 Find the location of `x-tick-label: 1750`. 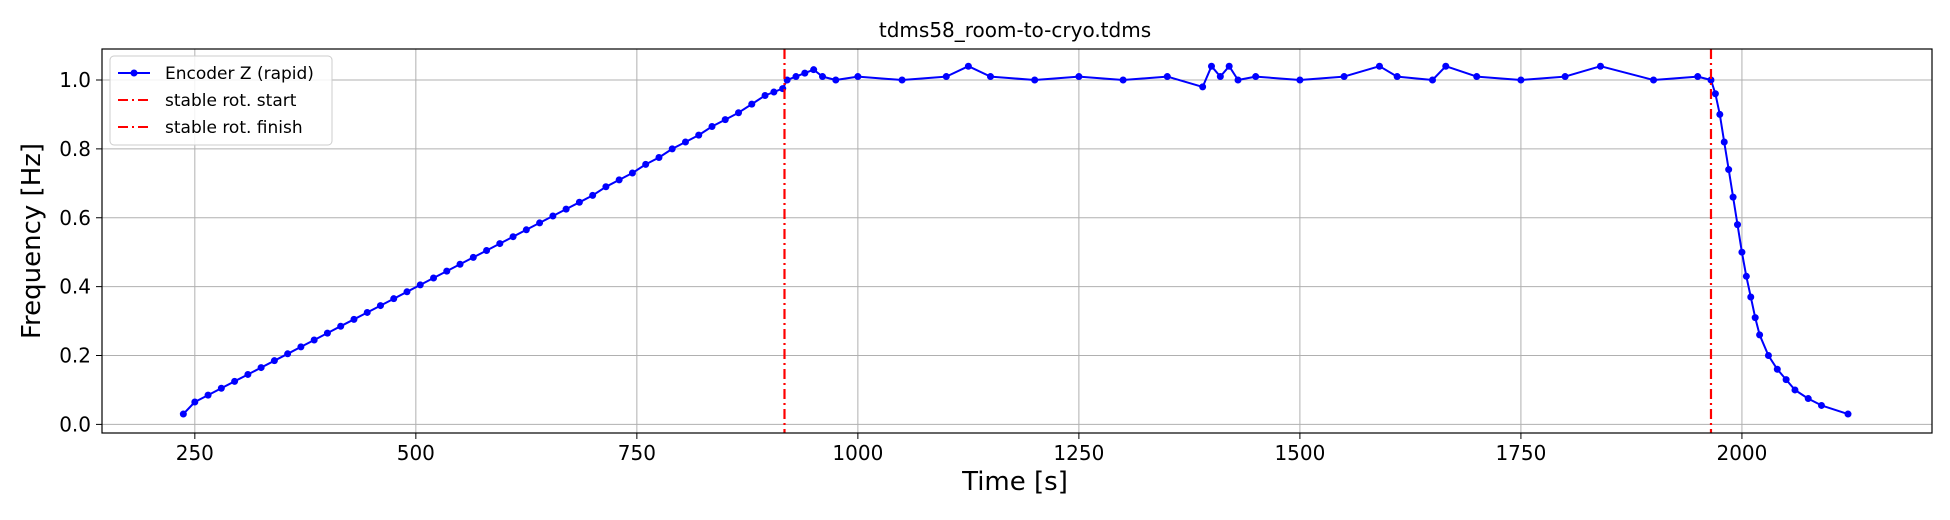

x-tick-label: 1750 is located at coordinates (1520, 453).